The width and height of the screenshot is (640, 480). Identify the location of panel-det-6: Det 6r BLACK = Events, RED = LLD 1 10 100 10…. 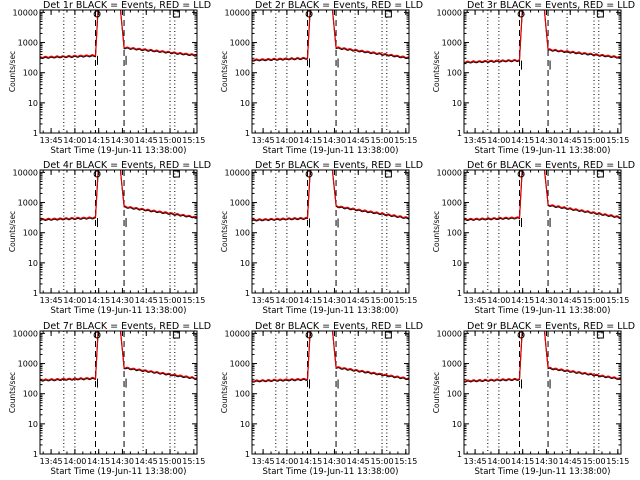
(533, 238).